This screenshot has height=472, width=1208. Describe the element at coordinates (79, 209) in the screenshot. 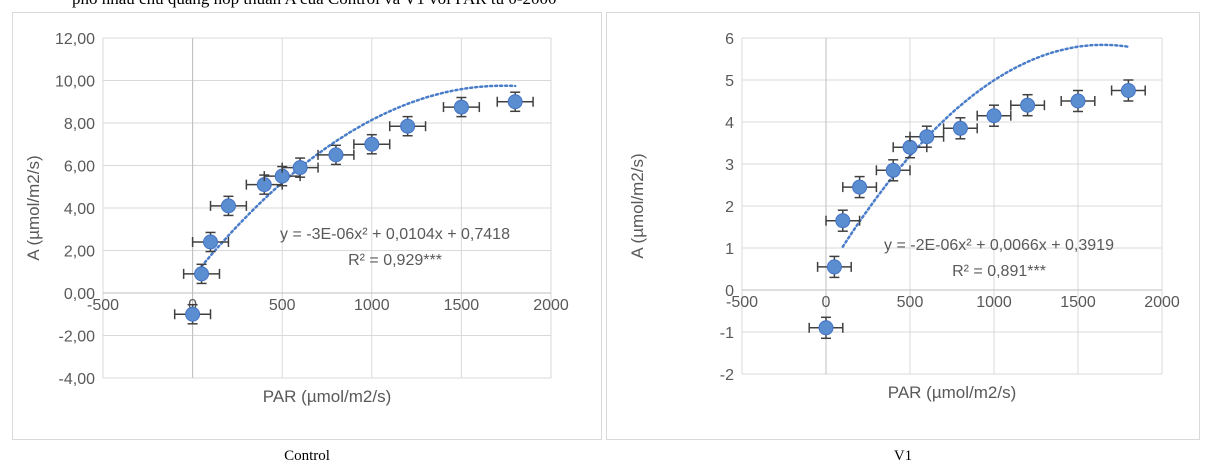

I see `y-tick-label: 4,00` at that location.